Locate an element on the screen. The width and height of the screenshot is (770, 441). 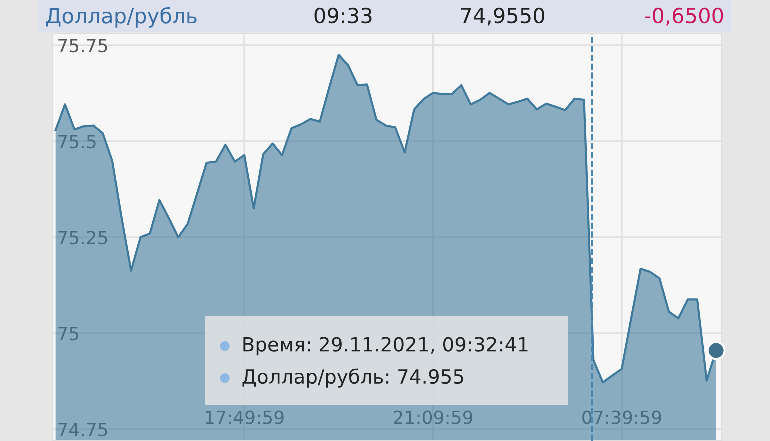
chart-title: Доллар/рубль is located at coordinates (121, 17).